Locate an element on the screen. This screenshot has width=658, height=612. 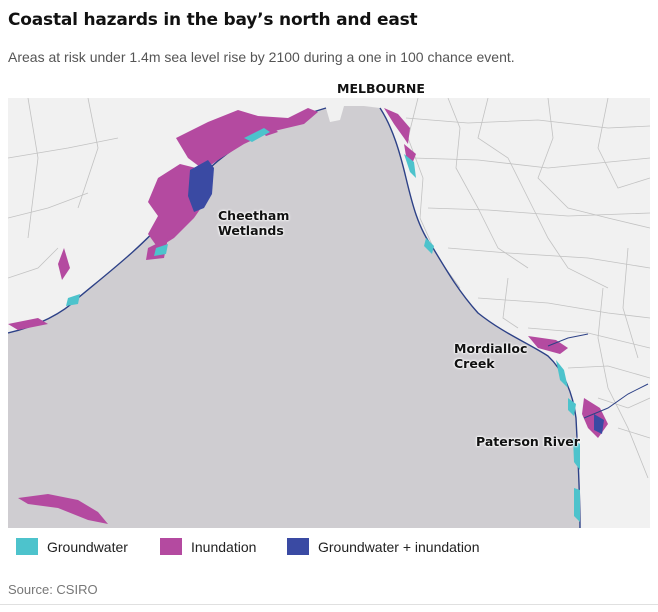
label-cheetham-wetlands: Cheetham Wetlands is located at coordinates (254, 223).